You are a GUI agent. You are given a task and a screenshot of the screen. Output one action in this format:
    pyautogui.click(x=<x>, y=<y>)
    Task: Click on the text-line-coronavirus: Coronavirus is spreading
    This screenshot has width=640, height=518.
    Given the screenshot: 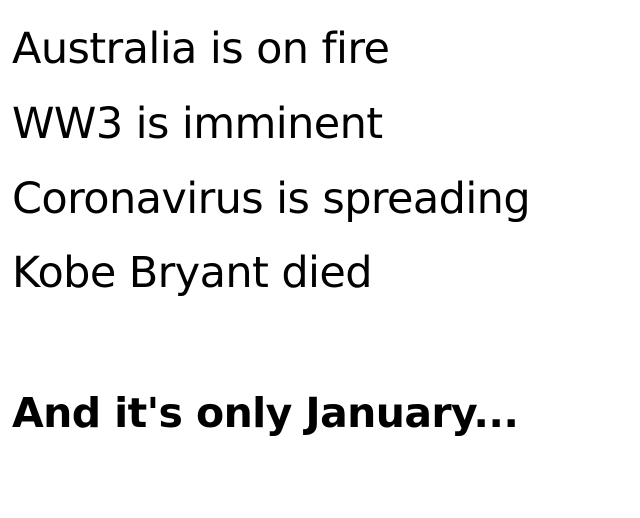 What is the action you would take?
    pyautogui.click(x=271, y=199)
    